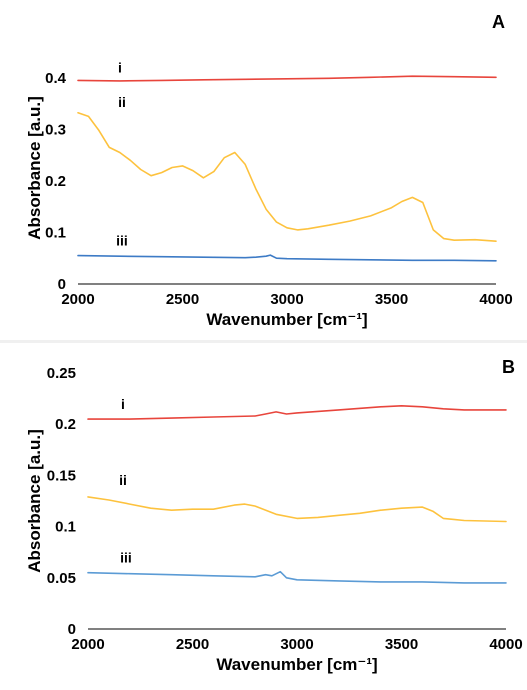 This screenshot has height=690, width=527. What do you see at coordinates (498, 22) in the screenshot?
I see `panel-label: A` at bounding box center [498, 22].